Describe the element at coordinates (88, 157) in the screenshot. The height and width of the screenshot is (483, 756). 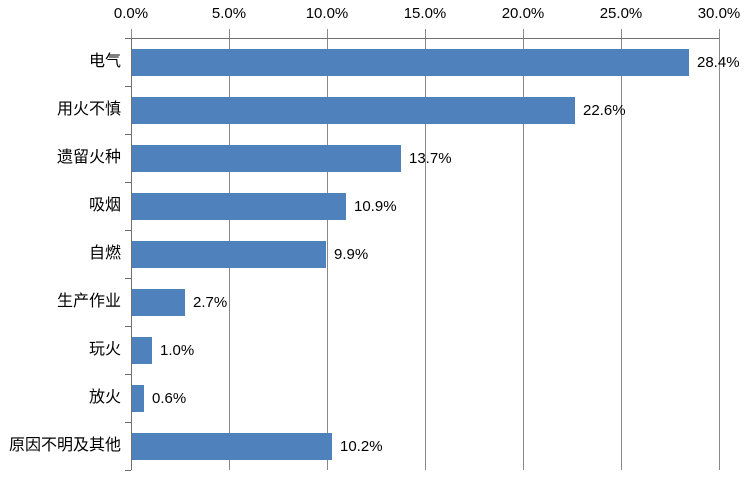
I see `category-label: 遗留火种` at that location.